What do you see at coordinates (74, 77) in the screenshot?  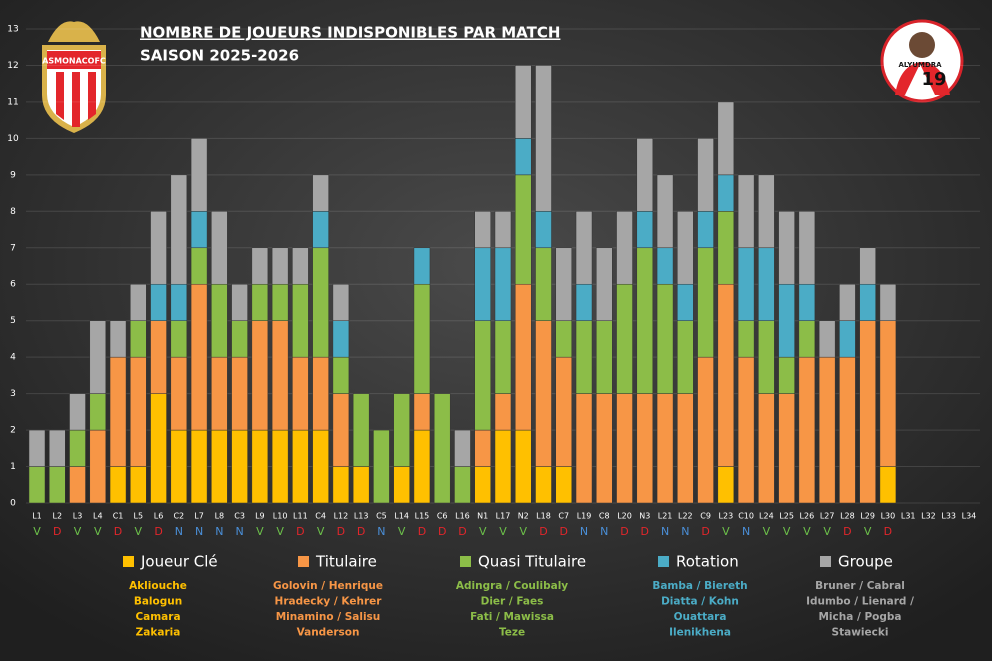 I see `logo: ASMONACOFC` at bounding box center [74, 77].